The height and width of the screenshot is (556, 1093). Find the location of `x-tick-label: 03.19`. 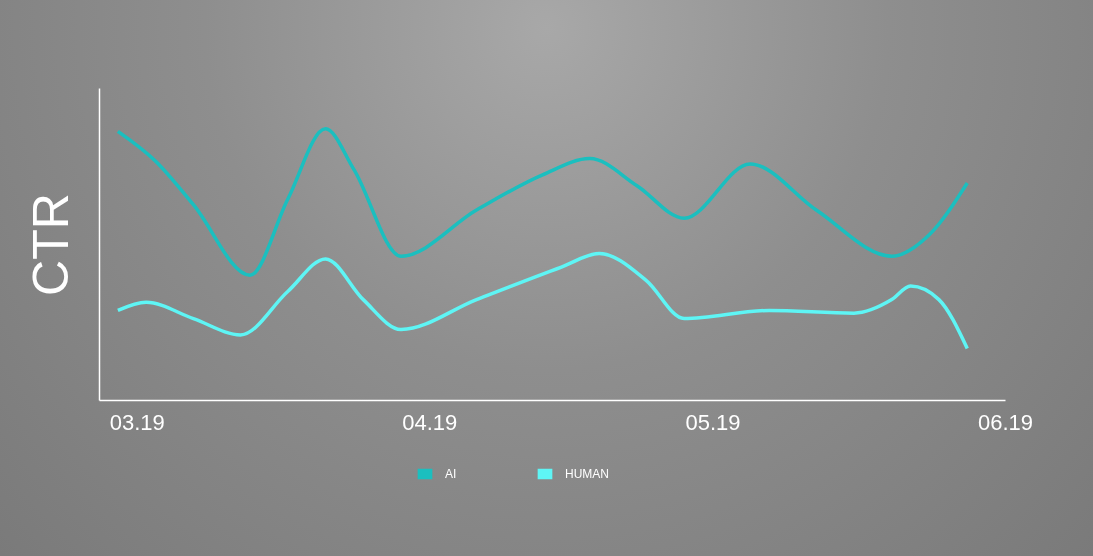

x-tick-label: 03.19 is located at coordinates (137, 422).